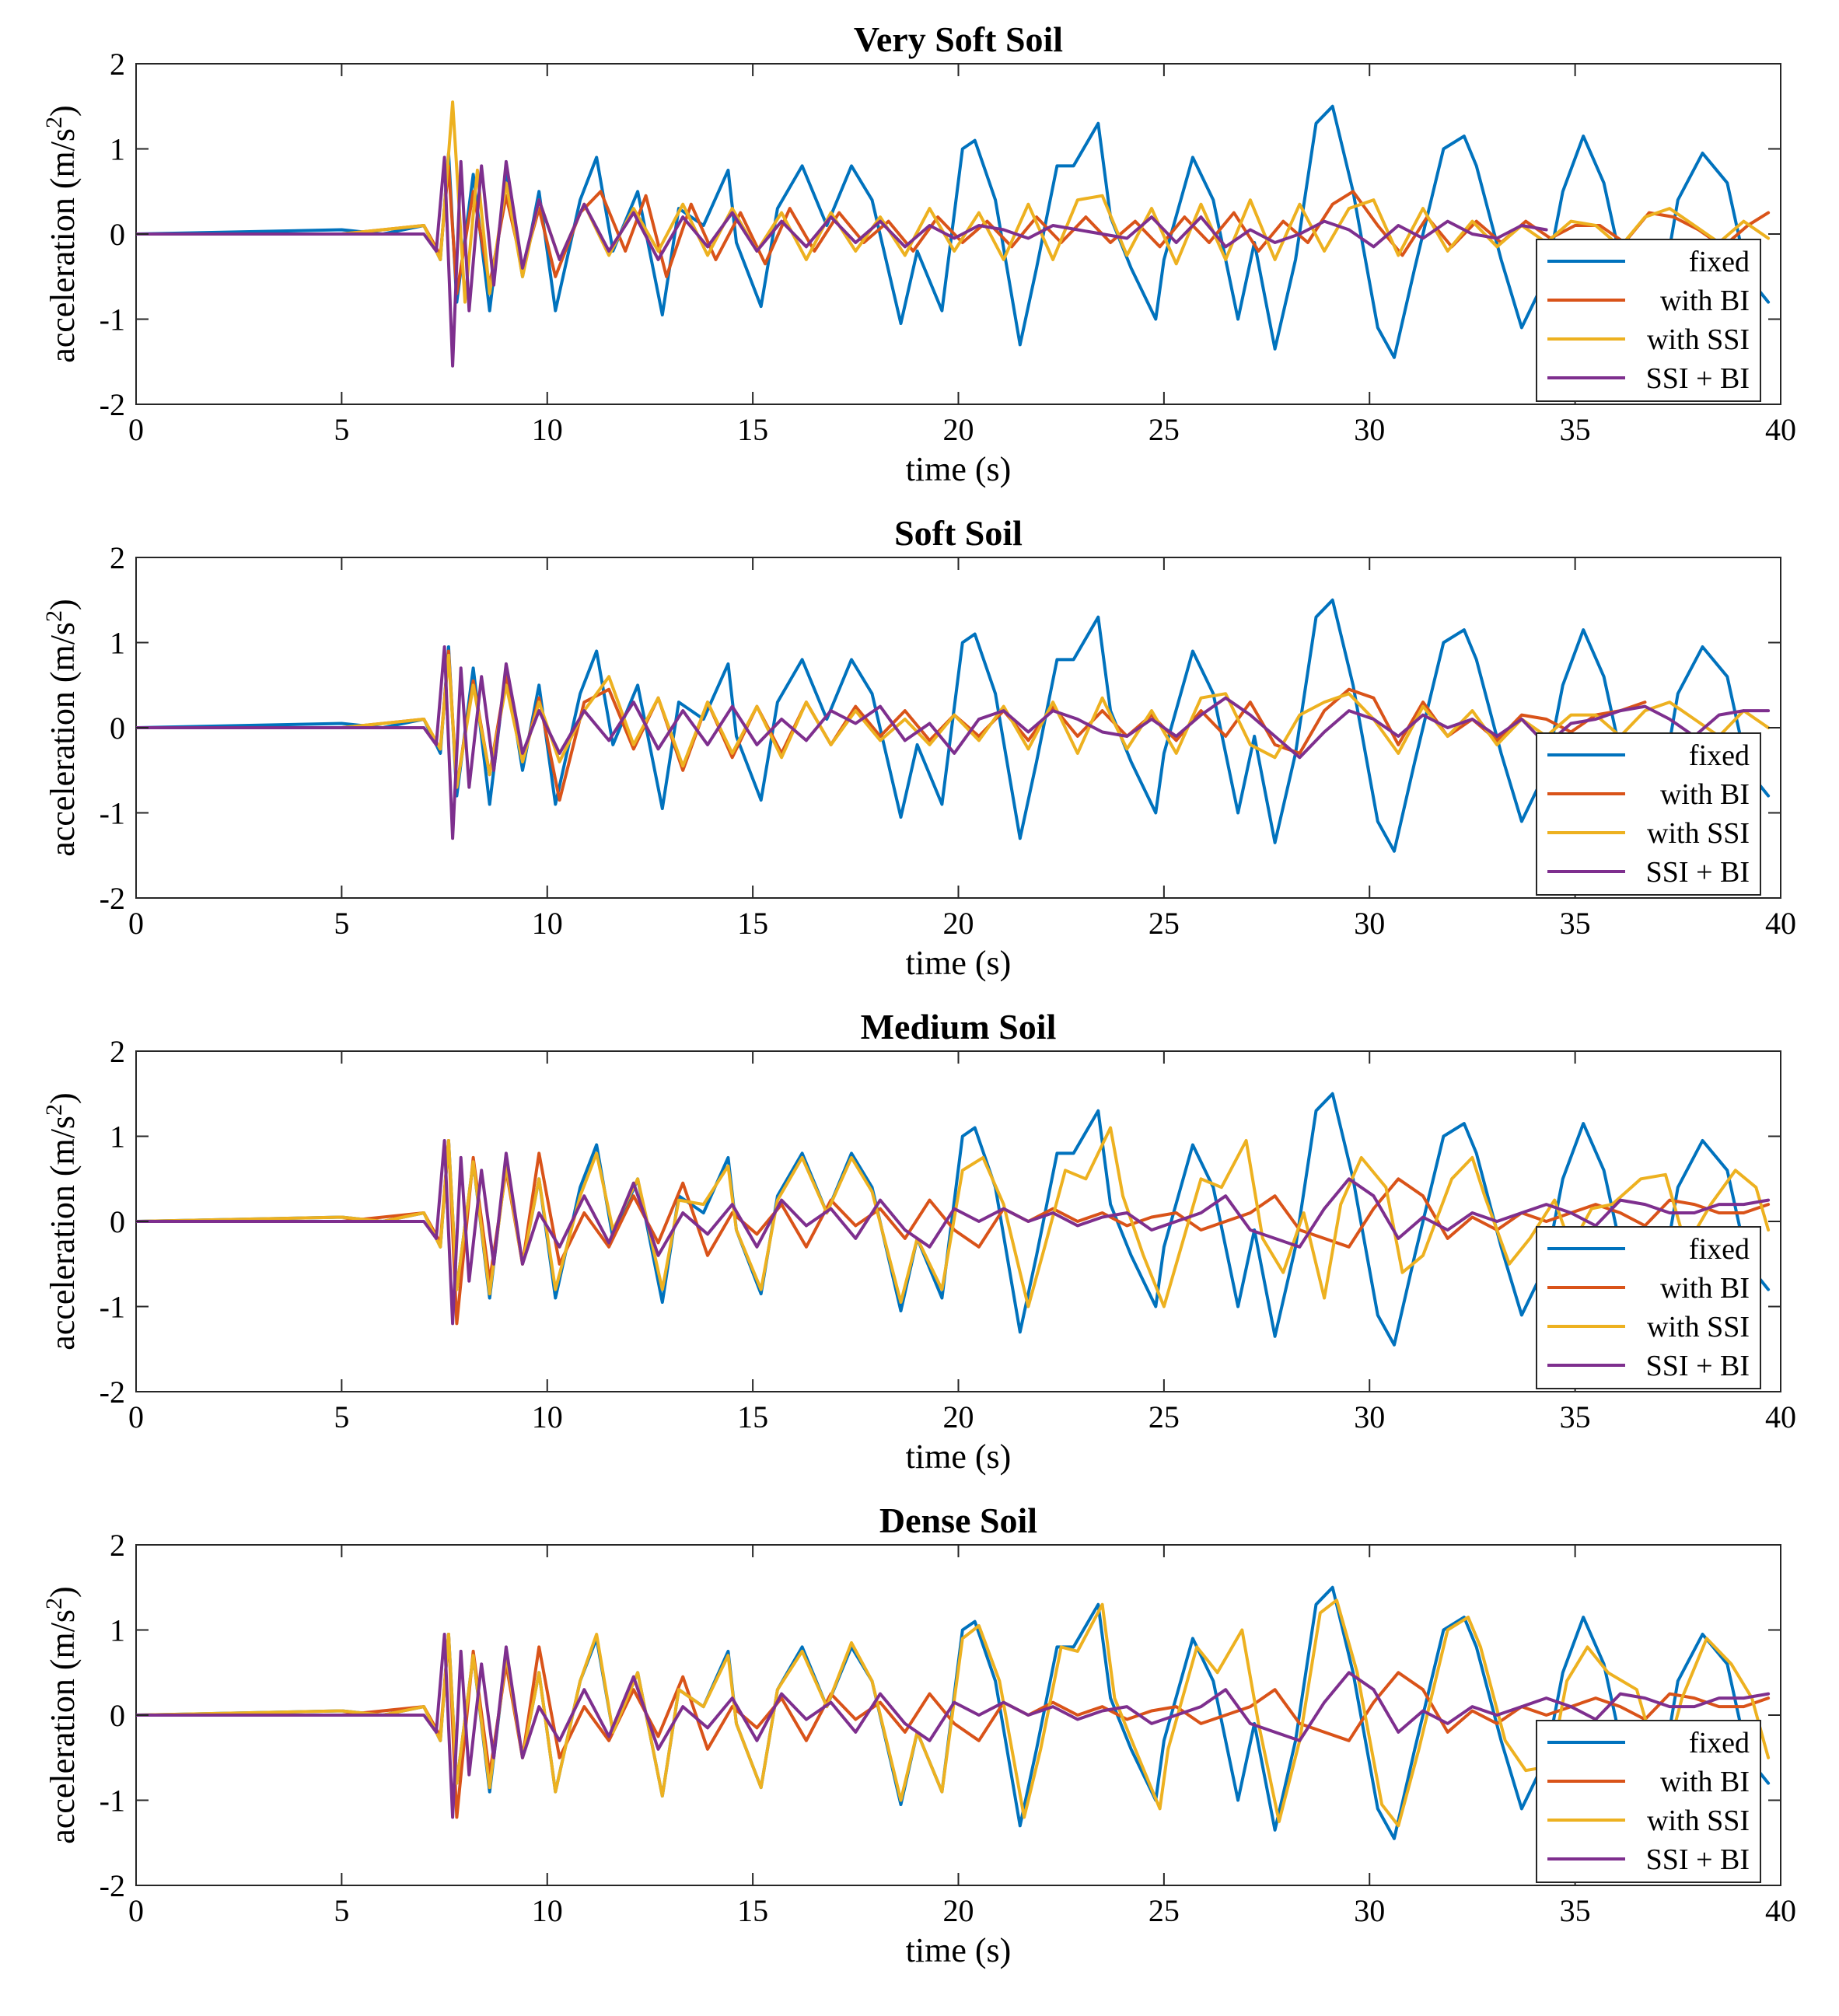 This screenshot has width=1839, height=2016. What do you see at coordinates (959, 1026) in the screenshot?
I see `chart-title: Medium Soil` at bounding box center [959, 1026].